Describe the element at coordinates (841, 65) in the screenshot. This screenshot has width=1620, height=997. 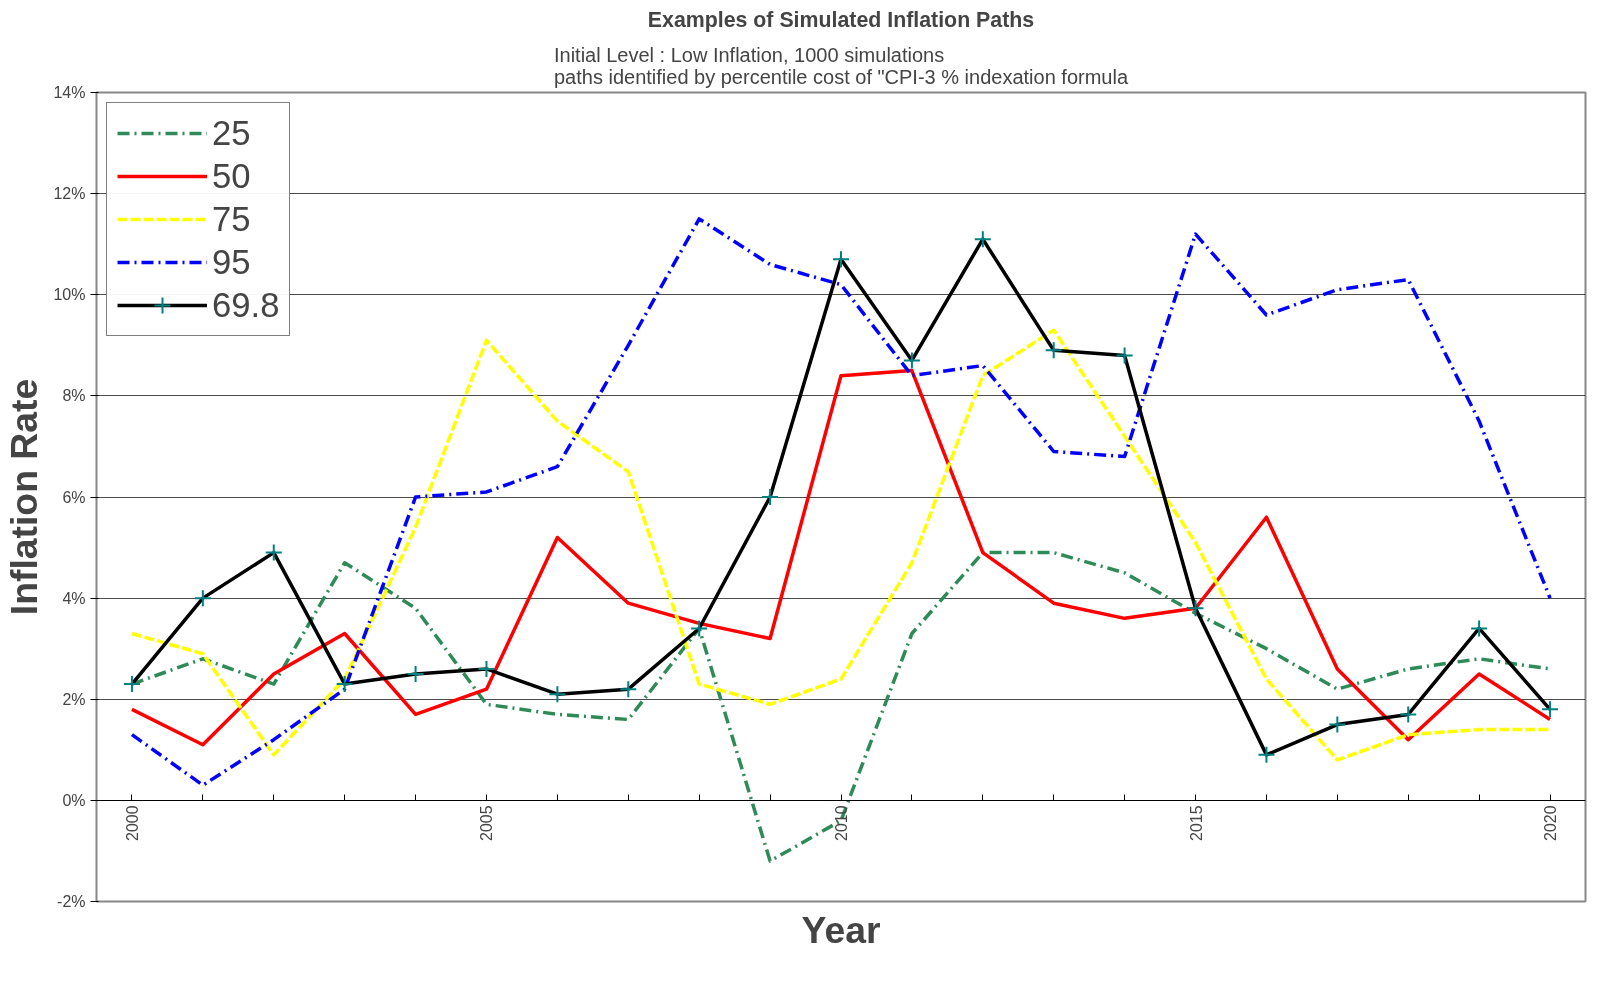
I see `chart-subtitle: Initial Level : Low Inflation, 1000 simulations paths identified by percentile cost of "CPI-3 % indexation formula` at that location.